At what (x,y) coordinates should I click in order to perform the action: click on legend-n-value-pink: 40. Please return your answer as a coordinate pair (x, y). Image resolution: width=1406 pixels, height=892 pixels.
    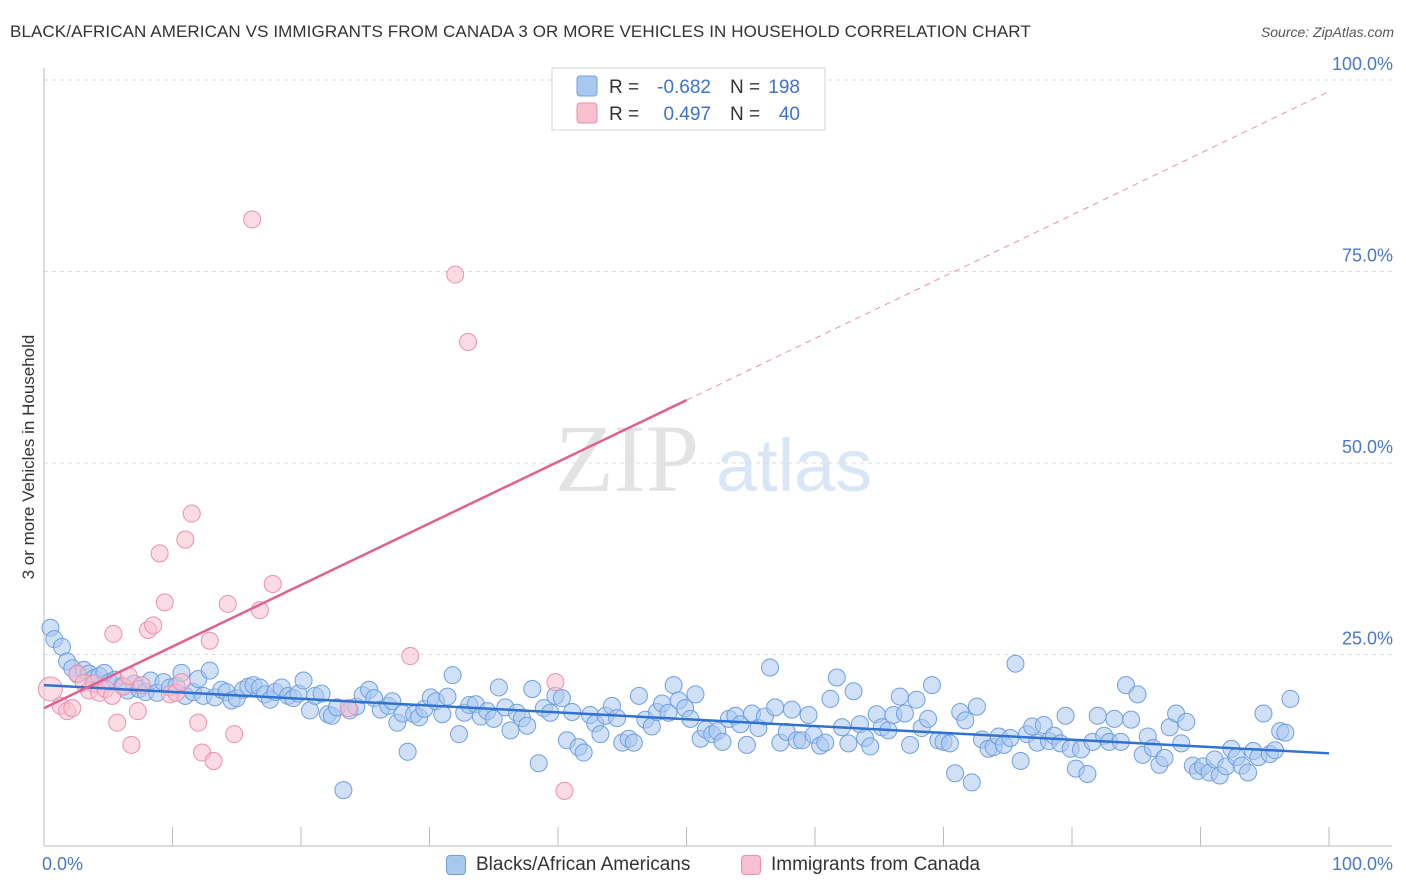
    Looking at the image, I should click on (789, 114).